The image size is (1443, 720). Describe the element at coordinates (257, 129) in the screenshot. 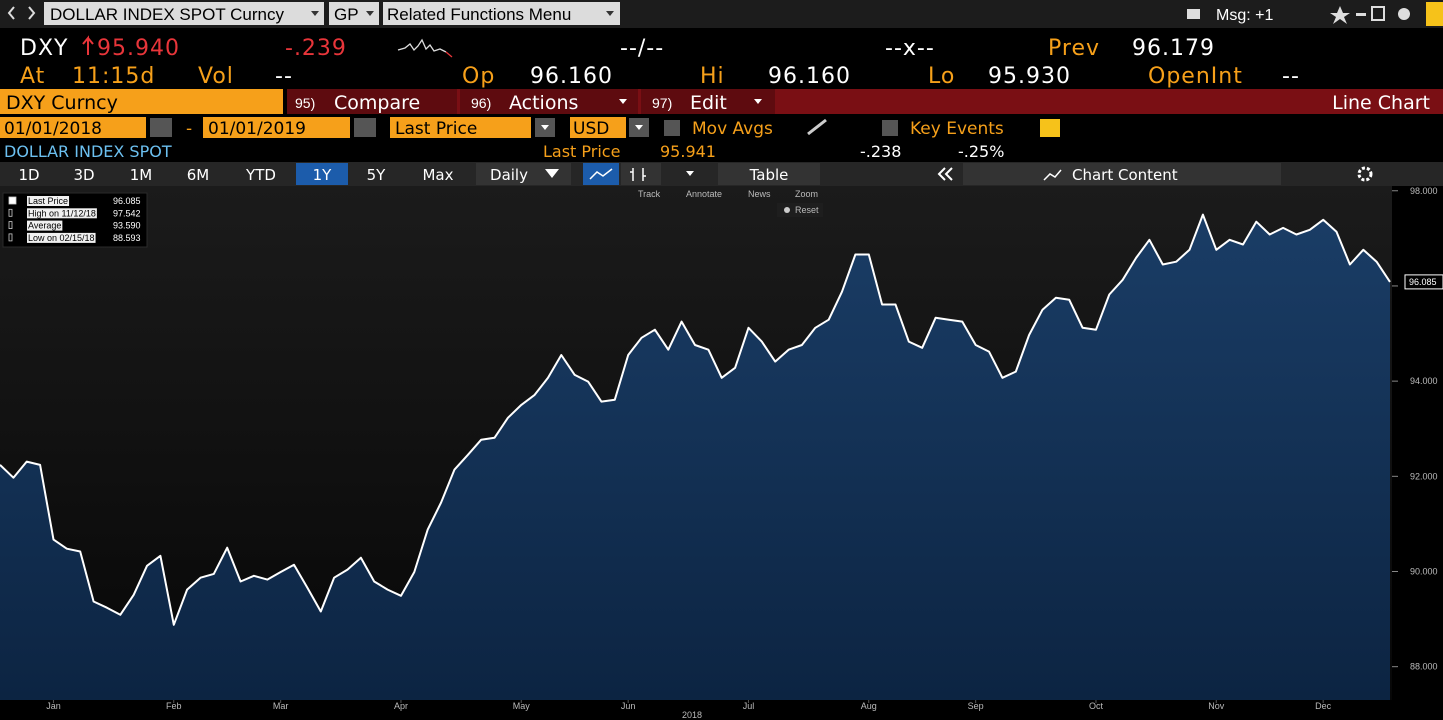

I see `end-date: 01/01/2019` at that location.